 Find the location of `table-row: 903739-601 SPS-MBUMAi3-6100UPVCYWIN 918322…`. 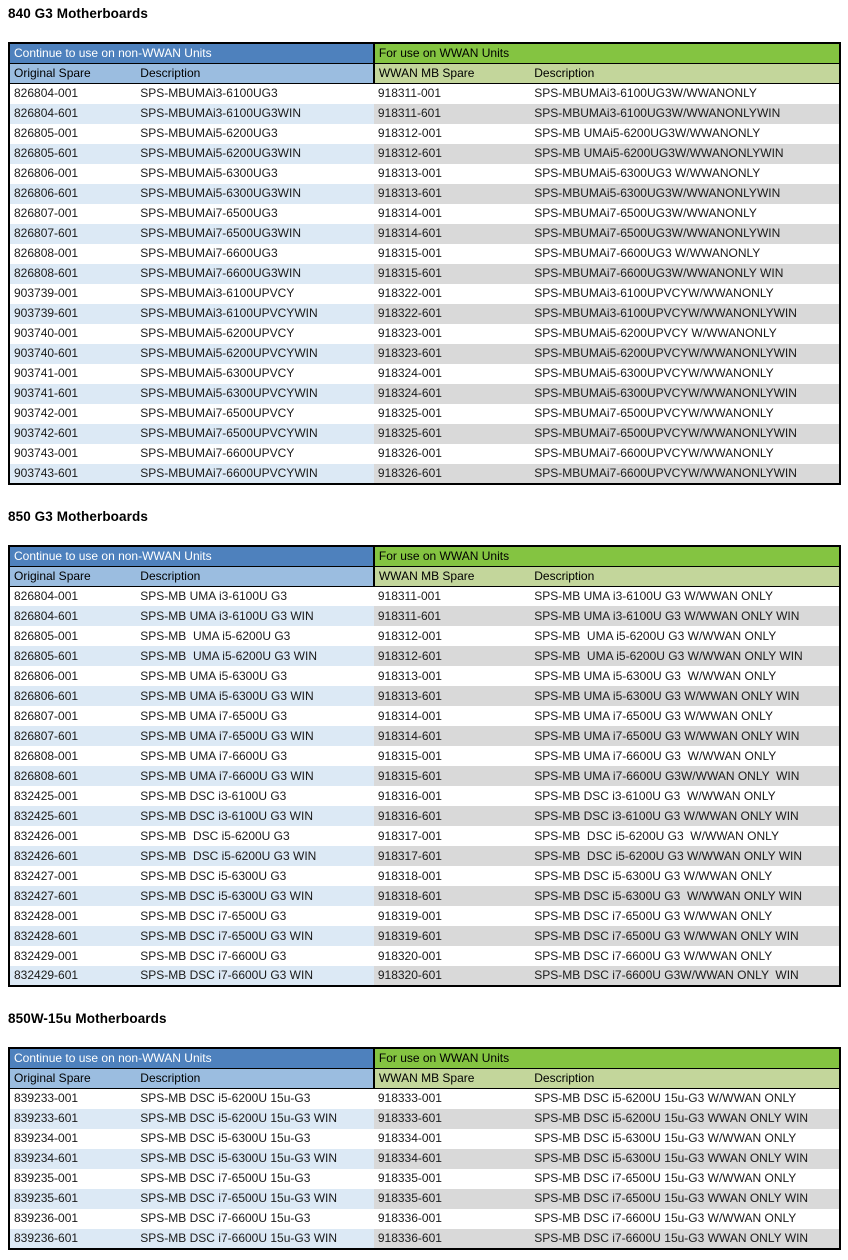

table-row: 903739-601 SPS-MBUMAi3-6100UPVCYWIN 918322… is located at coordinates (424, 313).